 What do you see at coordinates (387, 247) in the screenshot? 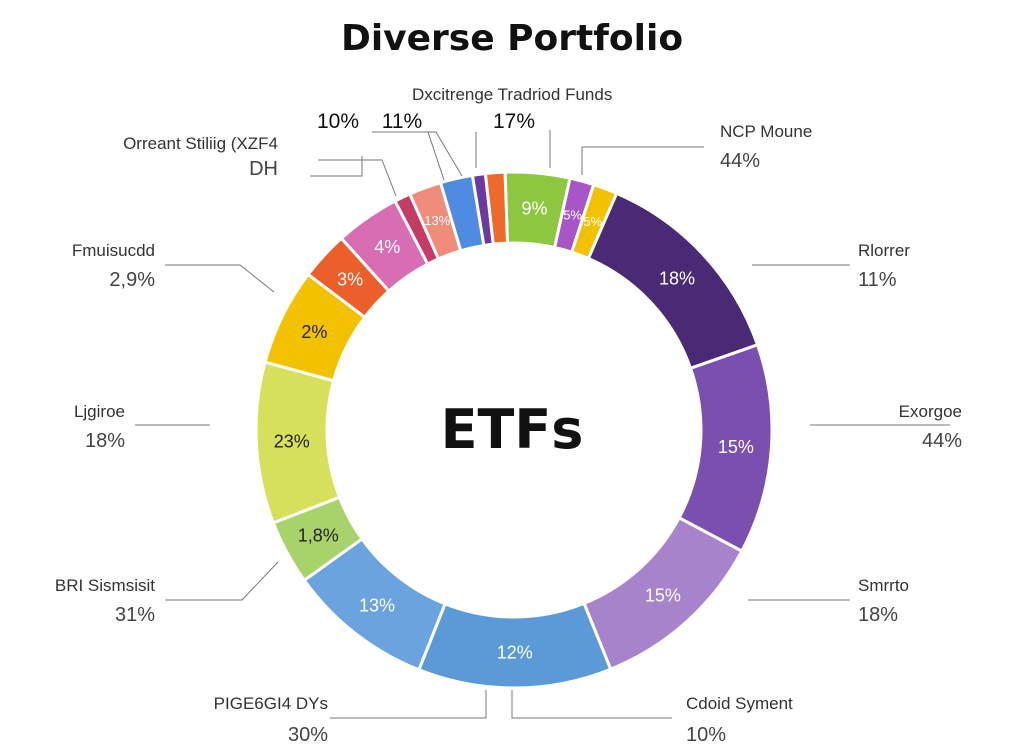
I see `slice-label: 4%` at bounding box center [387, 247].